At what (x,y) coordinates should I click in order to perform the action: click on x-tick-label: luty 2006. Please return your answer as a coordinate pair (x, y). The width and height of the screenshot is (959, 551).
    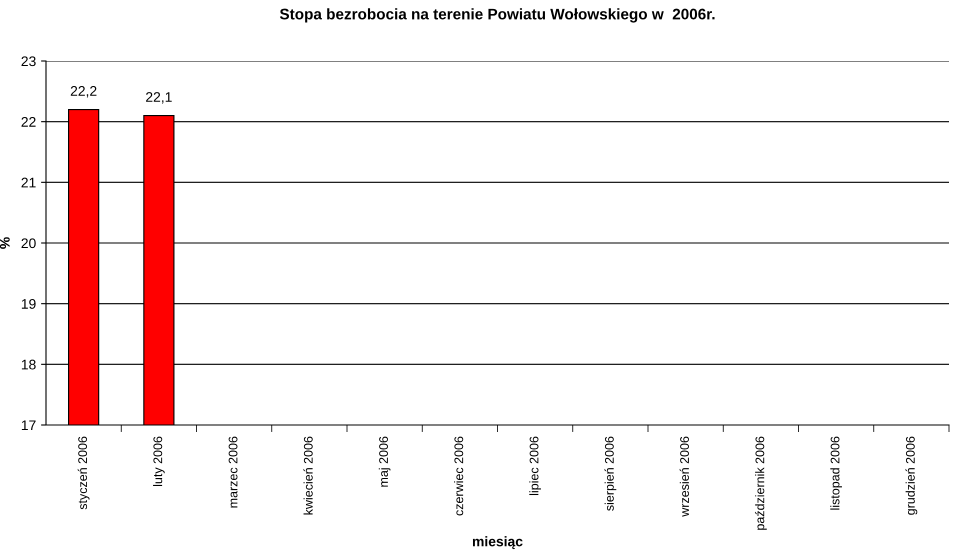
    Looking at the image, I should click on (159, 461).